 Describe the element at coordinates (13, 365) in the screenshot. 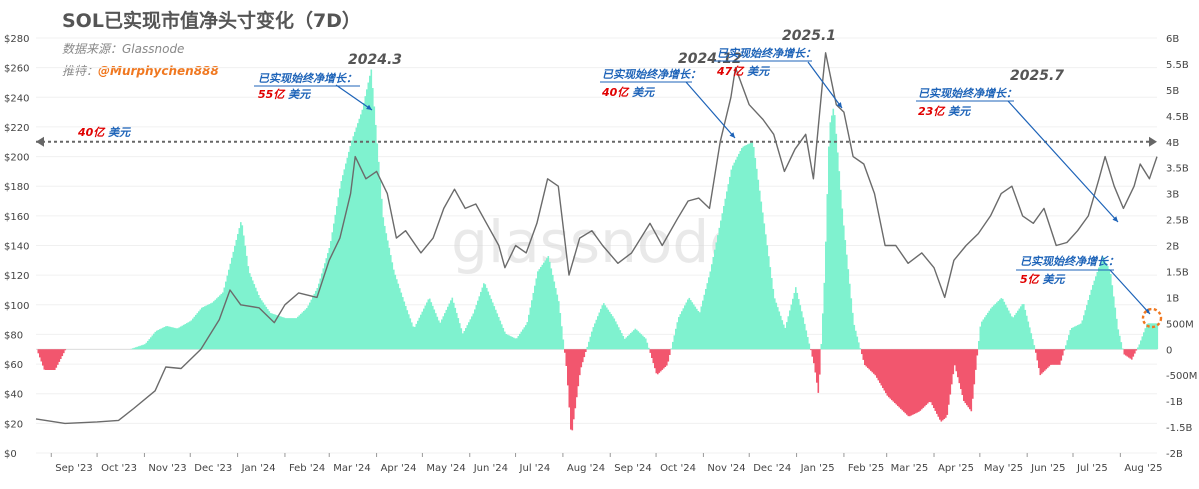

I see `left-tick-label: $60` at that location.